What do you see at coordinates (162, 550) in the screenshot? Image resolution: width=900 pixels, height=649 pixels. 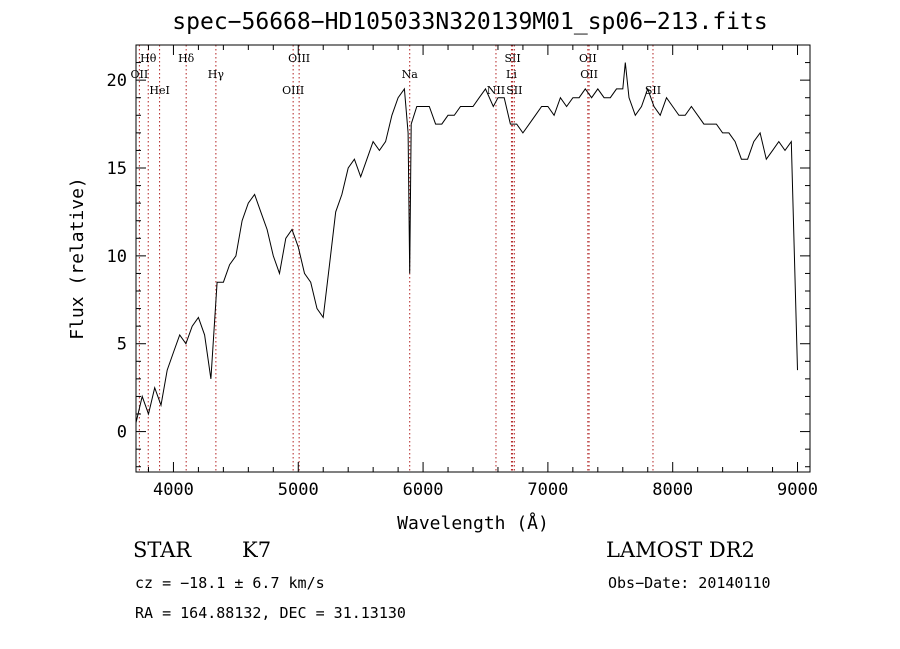 I see `object-class: STAR` at bounding box center [162, 550].